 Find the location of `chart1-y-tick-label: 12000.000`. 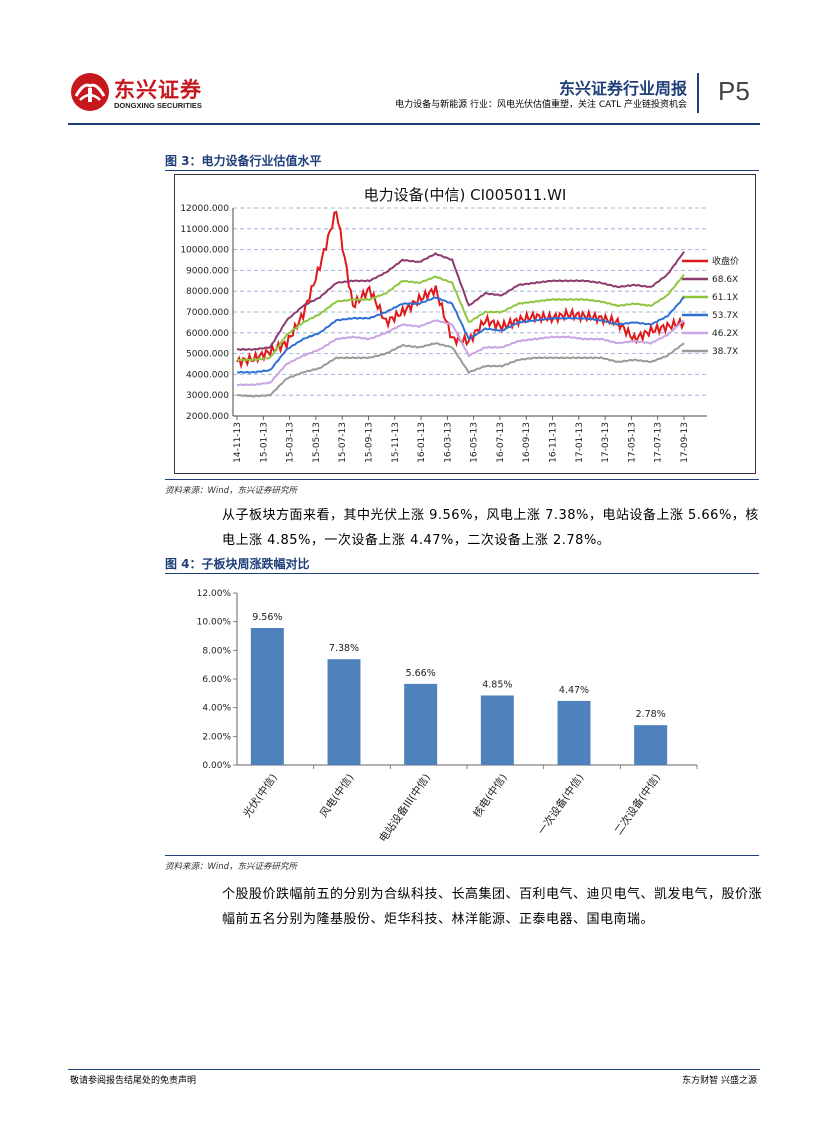

chart1-y-tick-label: 12000.000 is located at coordinates (204, 209).